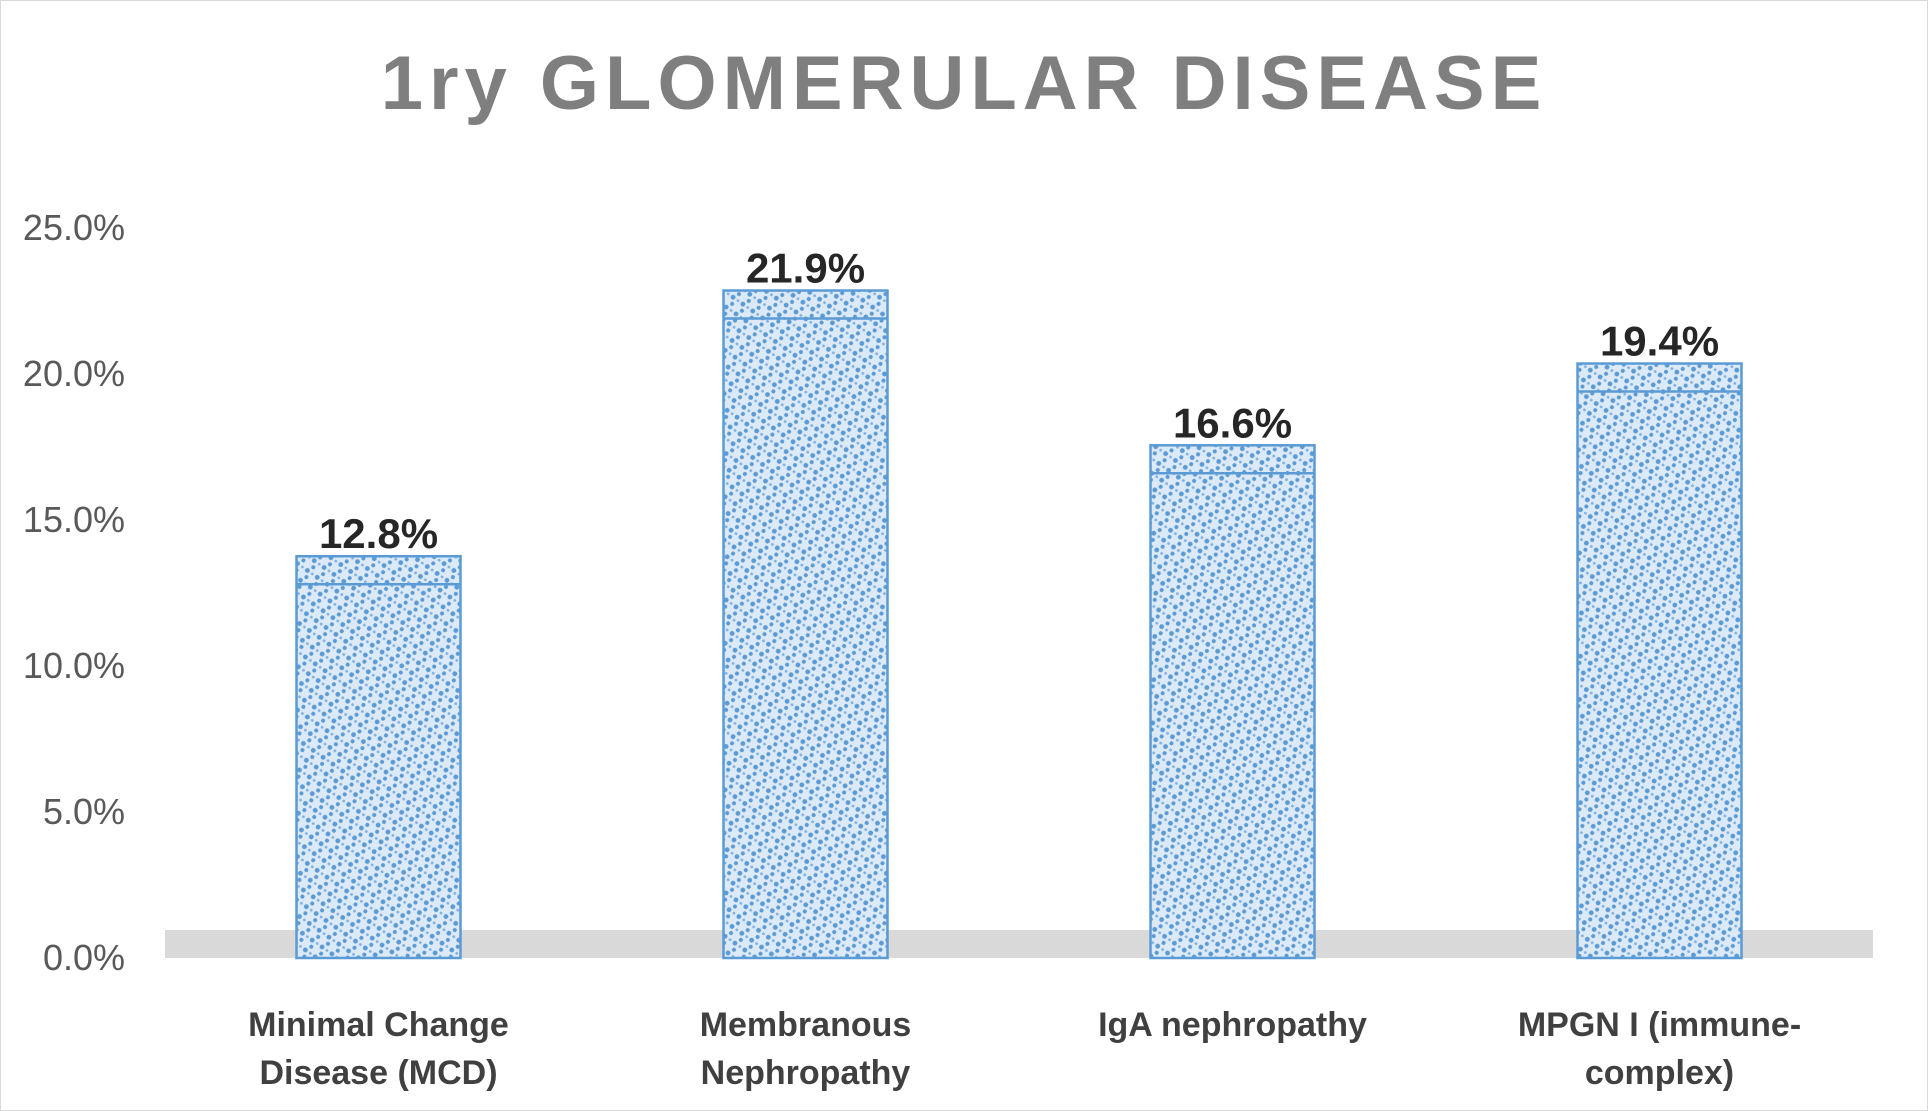  What do you see at coordinates (378, 1025) in the screenshot?
I see `x-category-label: Minimal Change` at bounding box center [378, 1025].